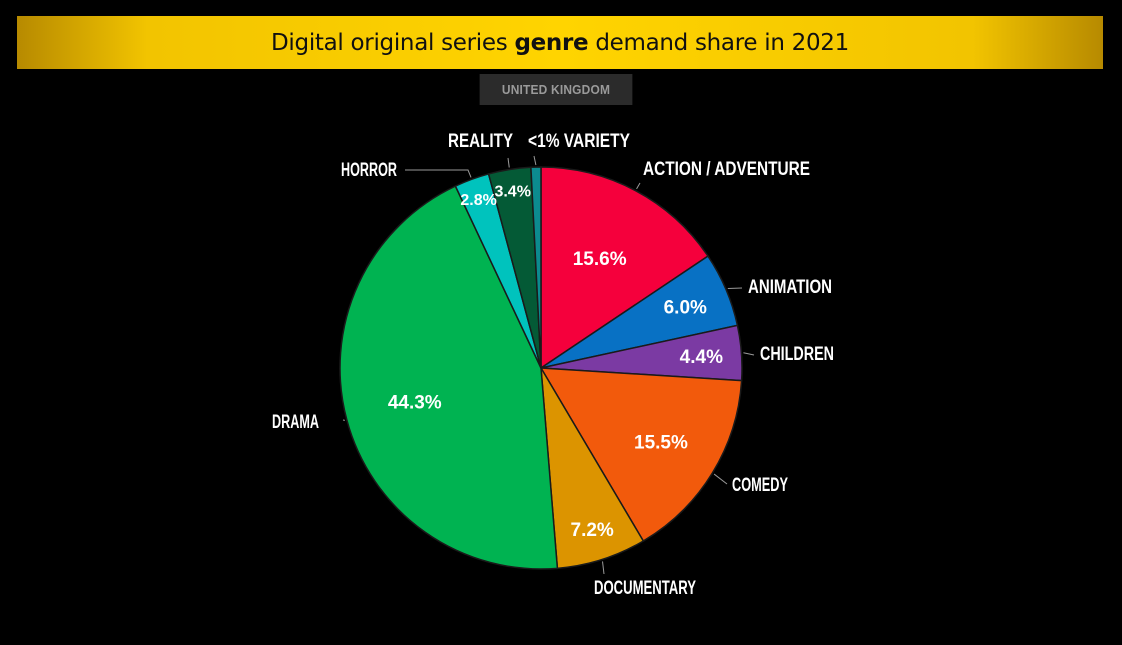  What do you see at coordinates (592, 530) in the screenshot?
I see `value-label-4: 7.2%` at bounding box center [592, 530].